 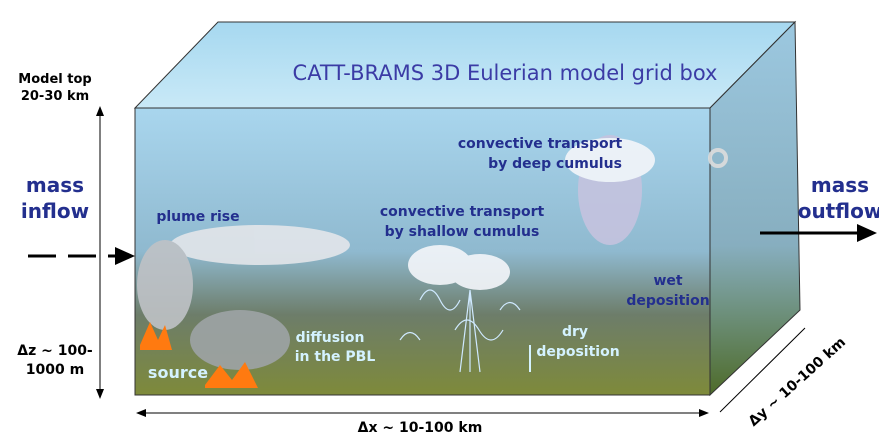 I want to click on plume-label: plume rise, so click(x=197, y=217).